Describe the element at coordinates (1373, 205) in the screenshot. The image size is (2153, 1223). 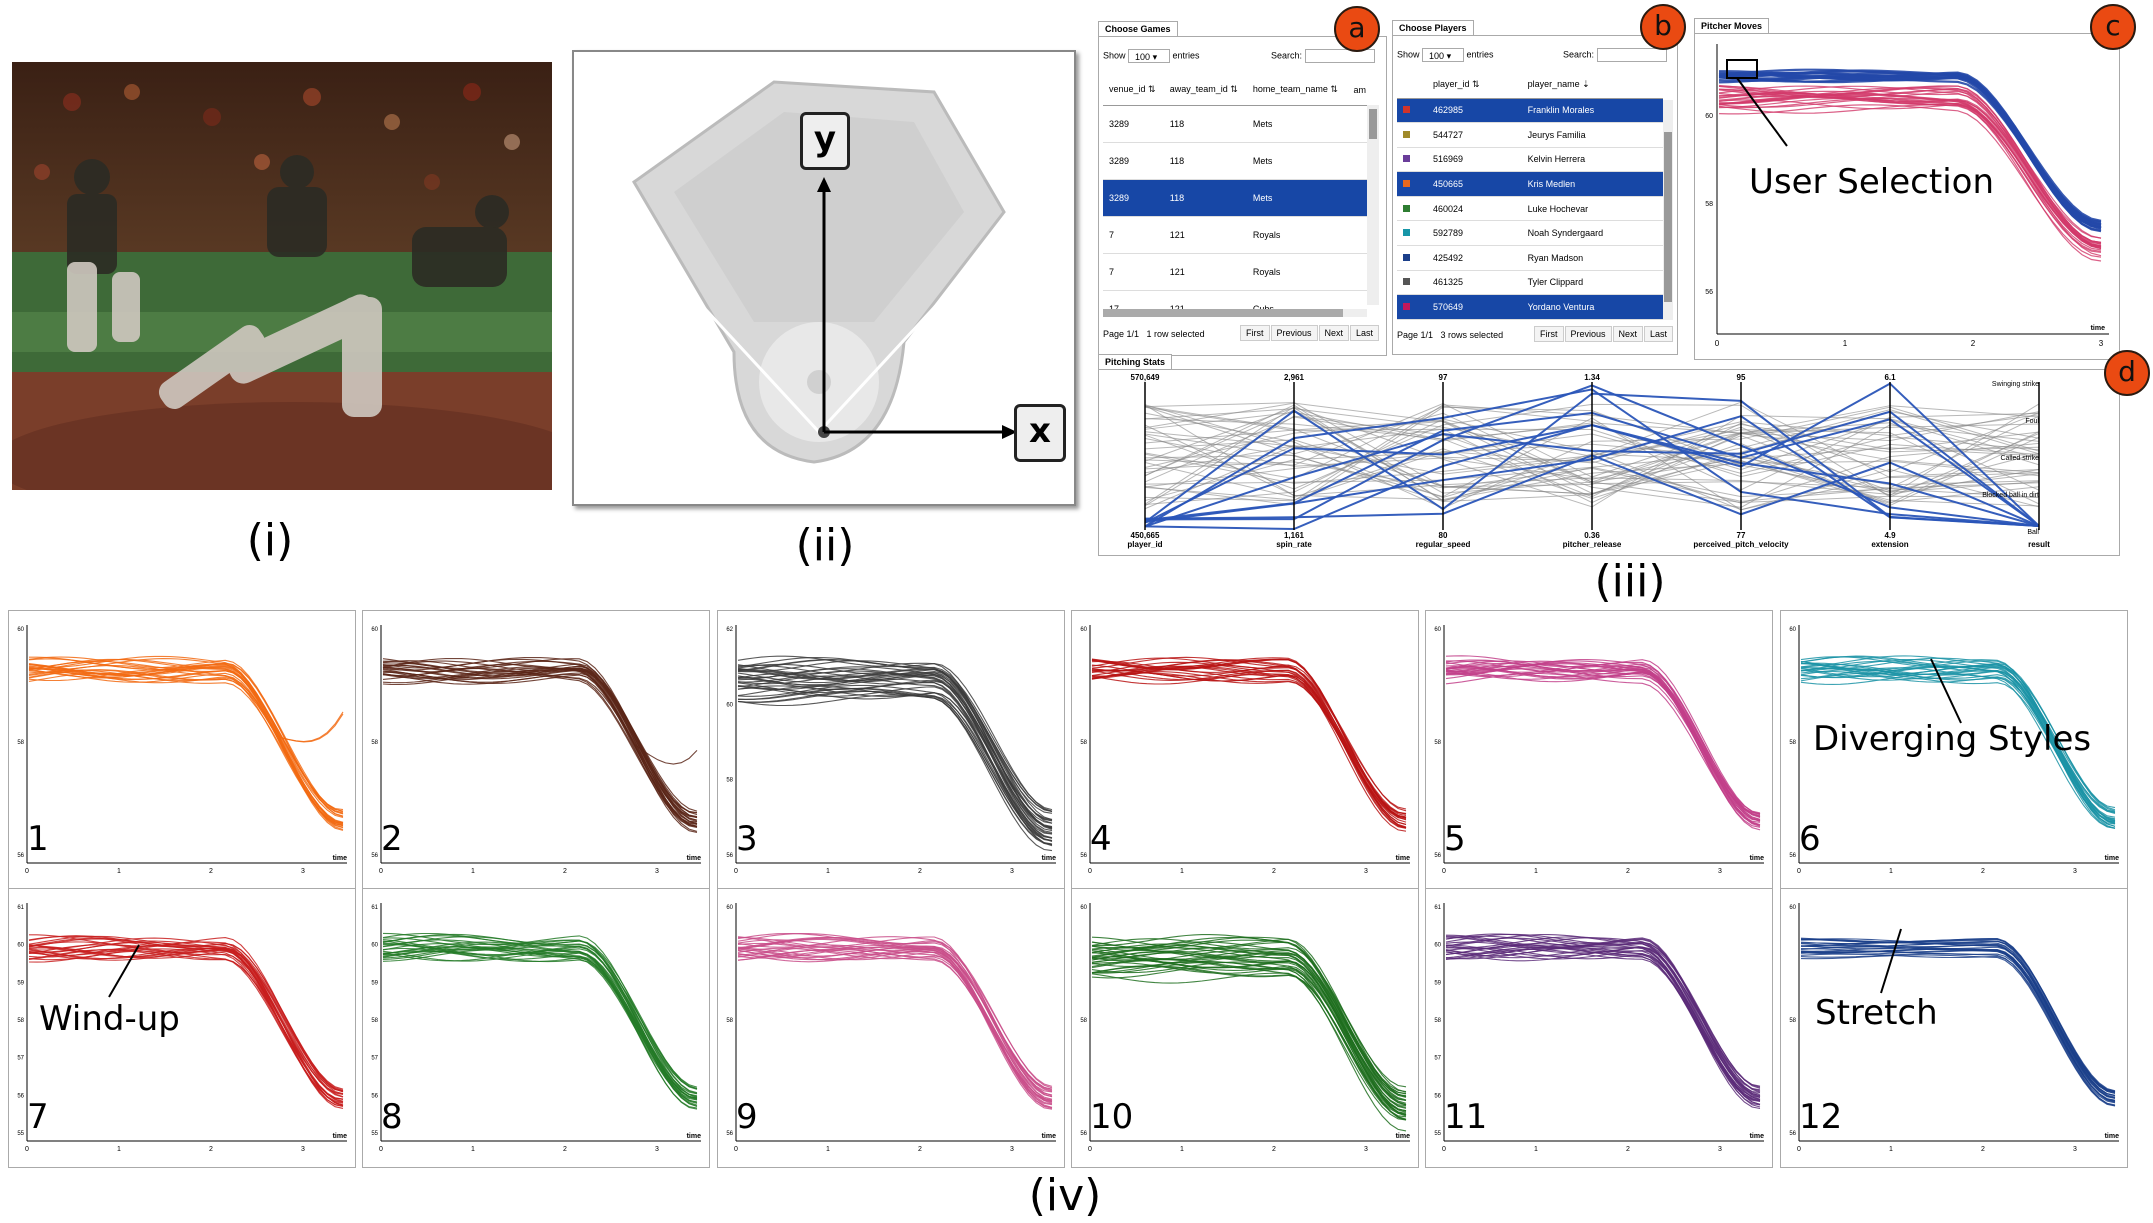
I see `games-scrollbar` at that location.